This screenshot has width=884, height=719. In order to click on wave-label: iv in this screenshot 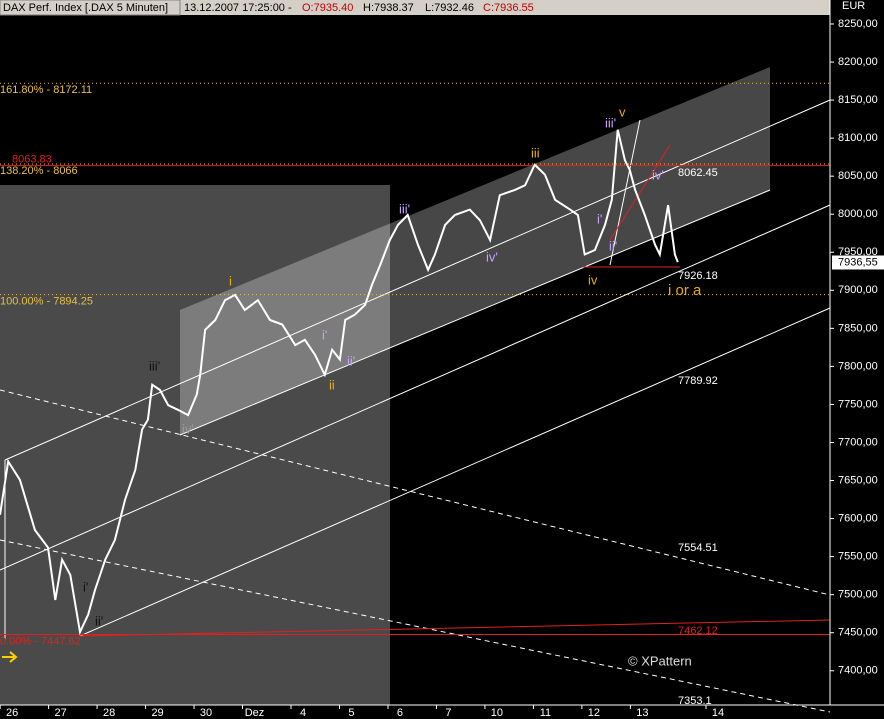, I will do `click(593, 279)`.